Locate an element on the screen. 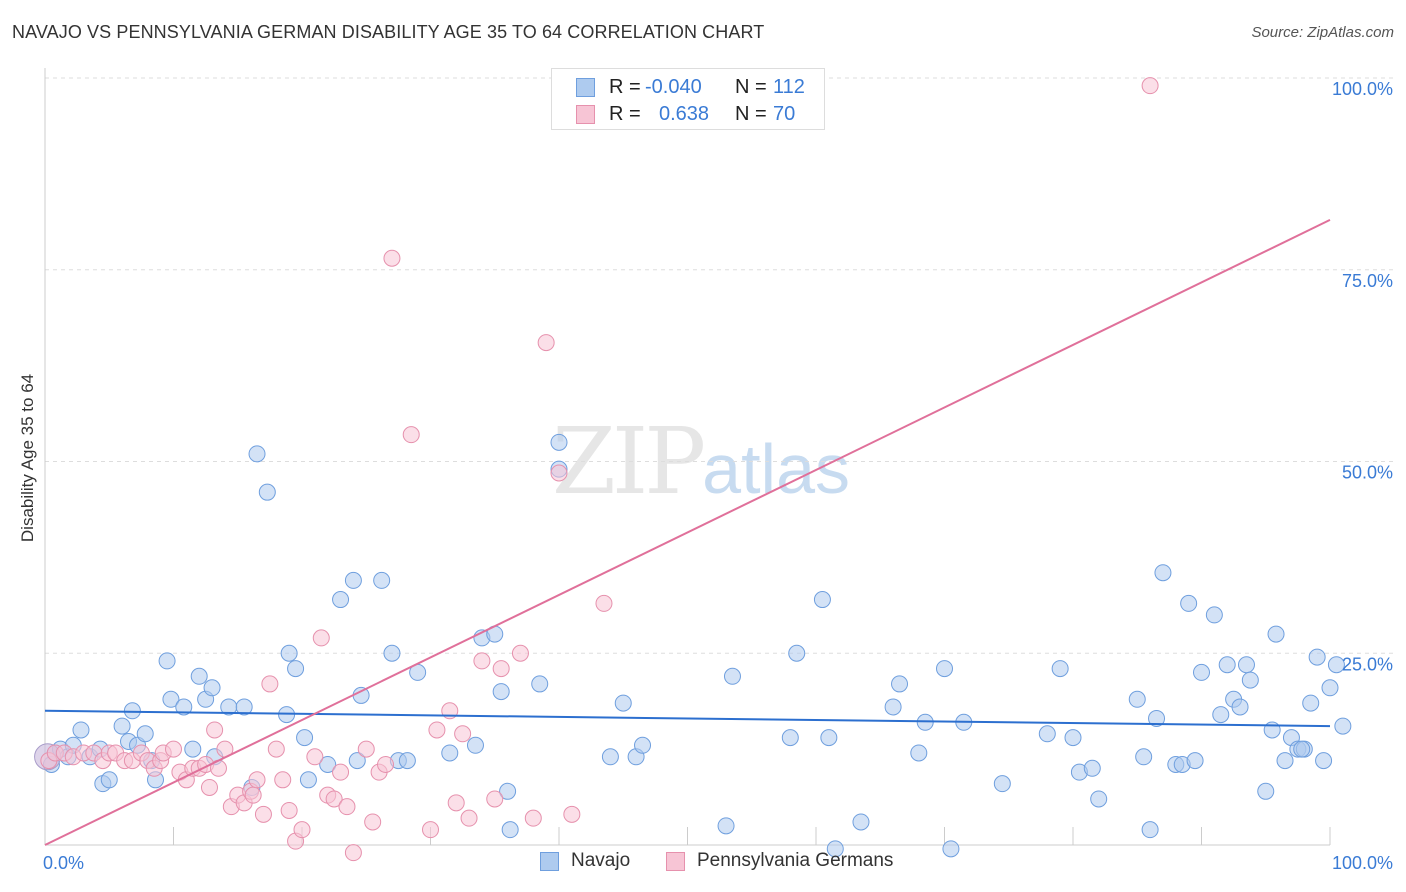 The height and width of the screenshot is (892, 1406). penn-r-value: 0.638 is located at coordinates (684, 113).